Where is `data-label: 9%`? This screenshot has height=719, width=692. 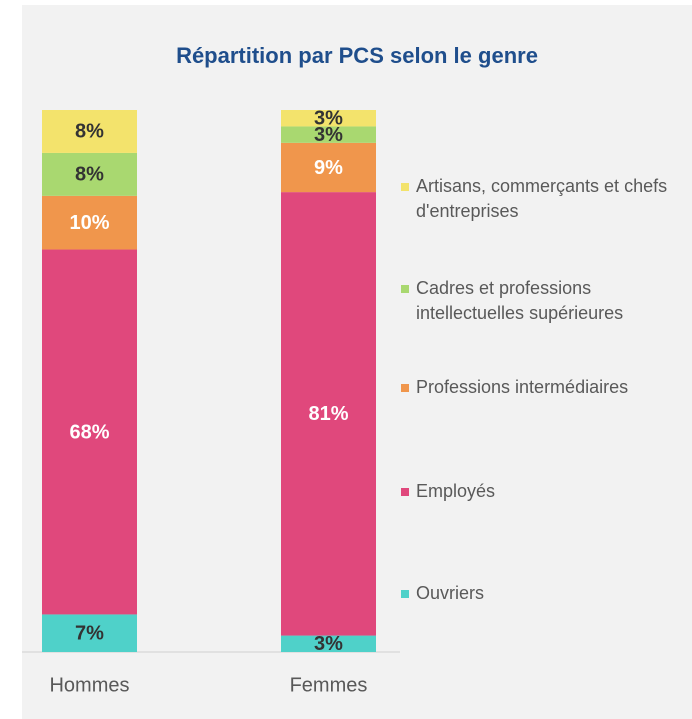 data-label: 9% is located at coordinates (328, 168).